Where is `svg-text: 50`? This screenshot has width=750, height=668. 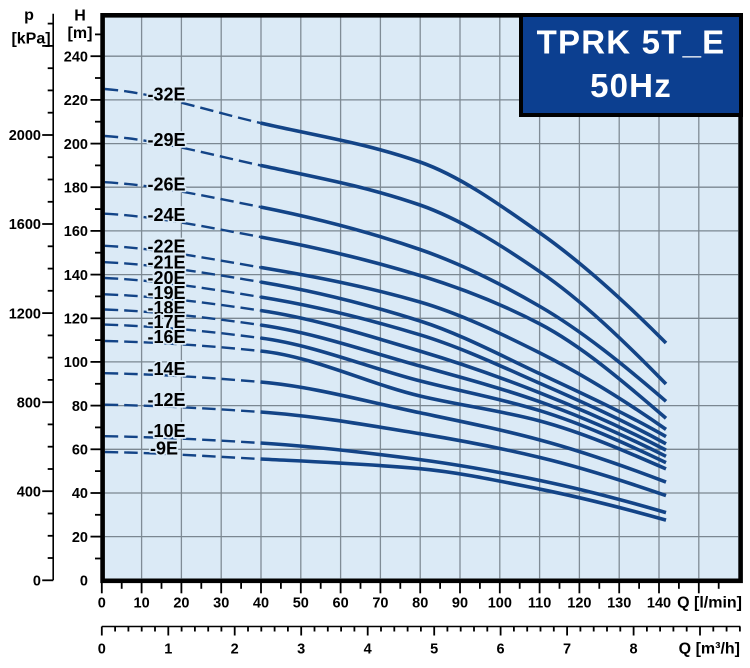 svg-text: 50 is located at coordinates (301, 603).